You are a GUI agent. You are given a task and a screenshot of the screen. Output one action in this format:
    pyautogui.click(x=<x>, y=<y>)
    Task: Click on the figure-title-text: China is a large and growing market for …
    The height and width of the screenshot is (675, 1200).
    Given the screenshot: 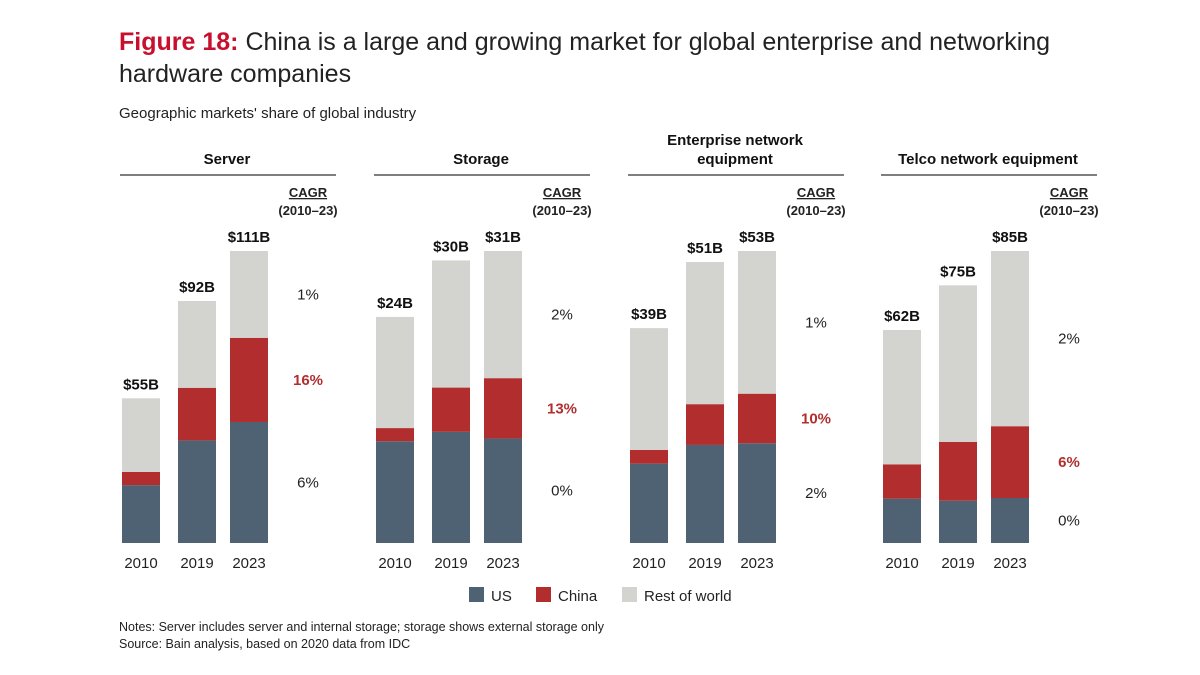 What is the action you would take?
    pyautogui.click(x=585, y=58)
    